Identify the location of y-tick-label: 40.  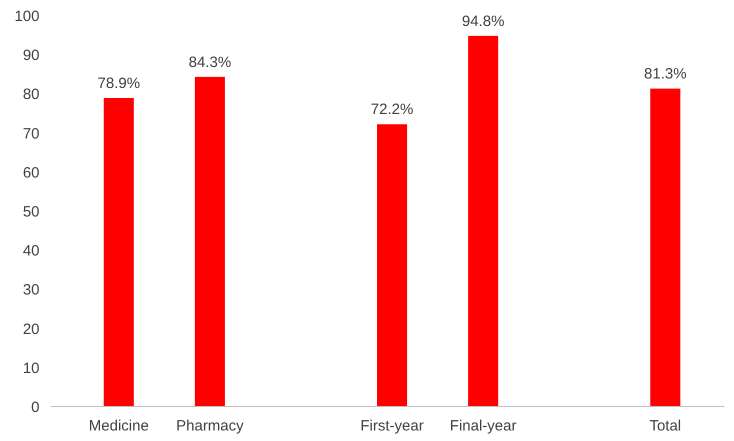
(31, 251).